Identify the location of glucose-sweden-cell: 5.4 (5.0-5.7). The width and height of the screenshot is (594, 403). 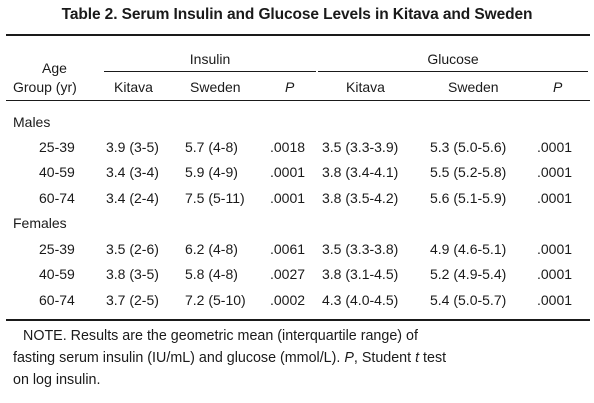
(468, 300).